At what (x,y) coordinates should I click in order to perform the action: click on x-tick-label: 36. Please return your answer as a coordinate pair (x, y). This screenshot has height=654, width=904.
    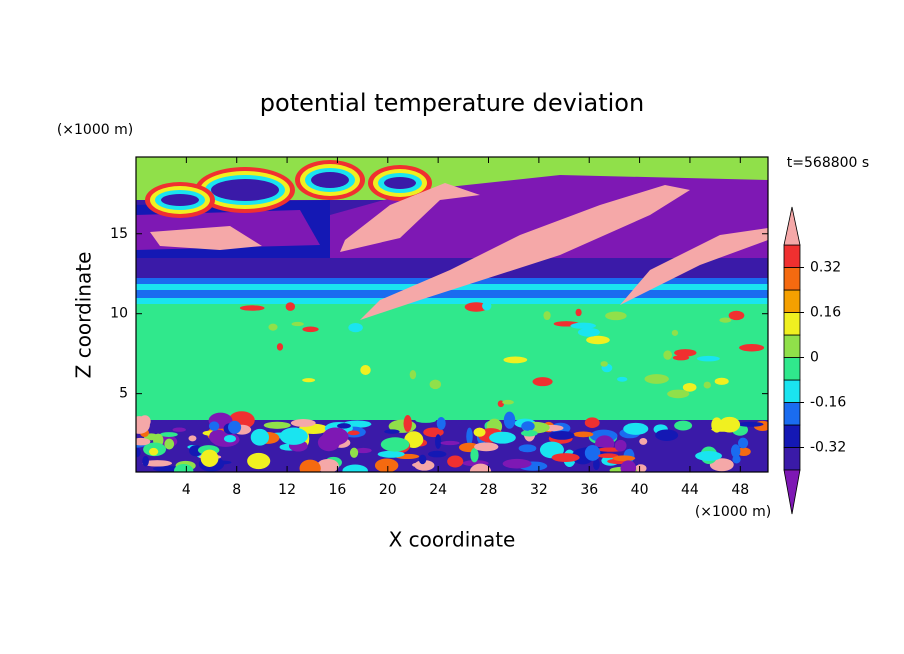
    Looking at the image, I should click on (589, 490).